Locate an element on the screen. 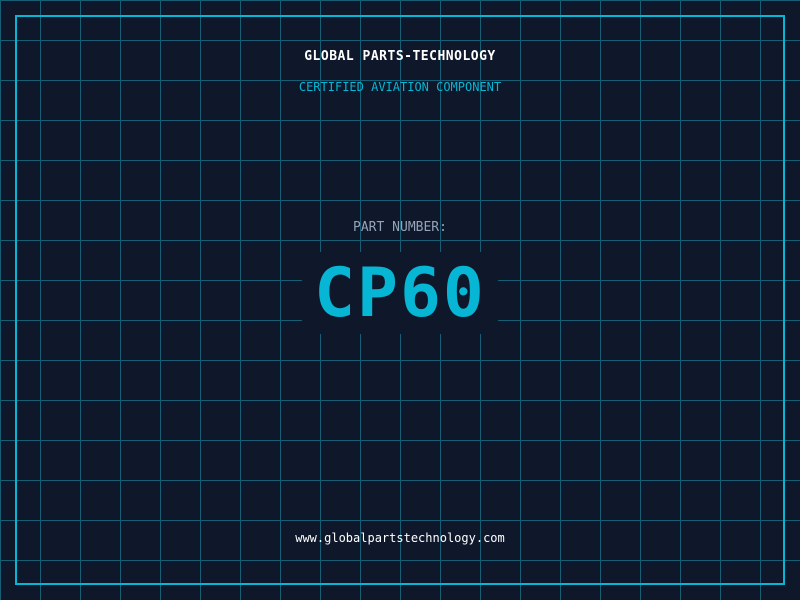 The width and height of the screenshot is (800, 600). website-url: www.globalpartstechnology.com is located at coordinates (400, 538).